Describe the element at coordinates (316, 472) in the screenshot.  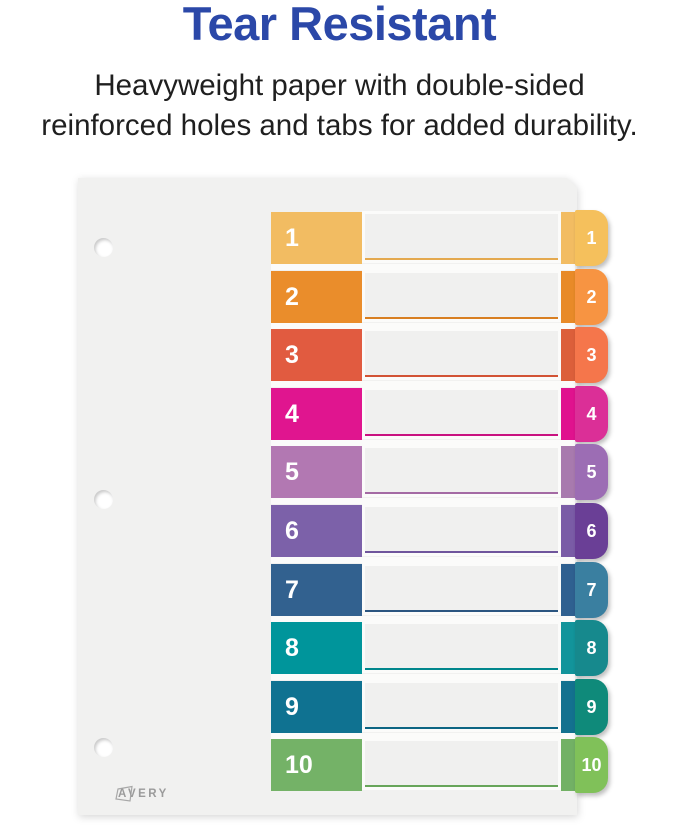
I see `row-number-block: 5` at that location.